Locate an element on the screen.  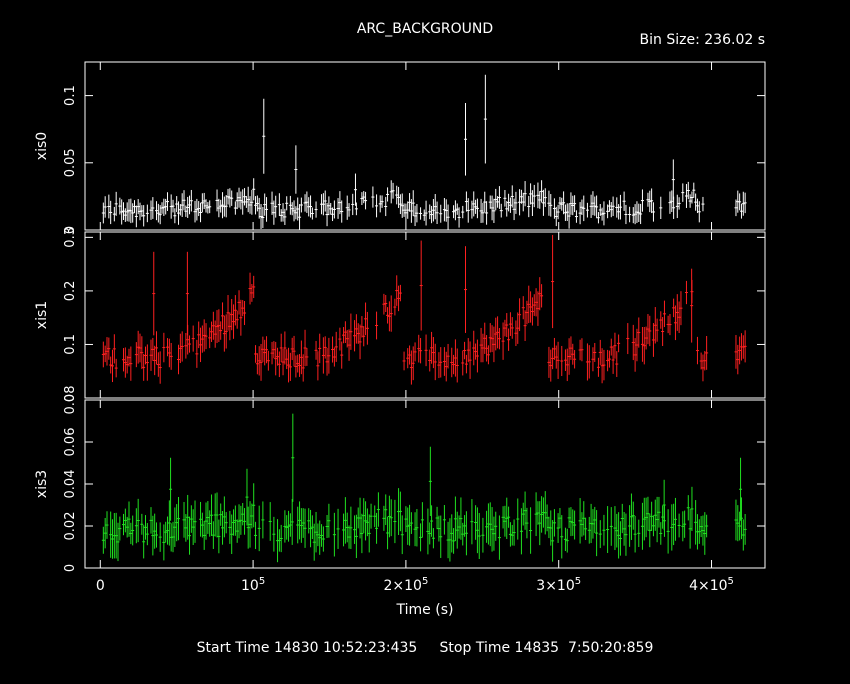
y-tick-label: 0.3 is located at coordinates (70, 237).